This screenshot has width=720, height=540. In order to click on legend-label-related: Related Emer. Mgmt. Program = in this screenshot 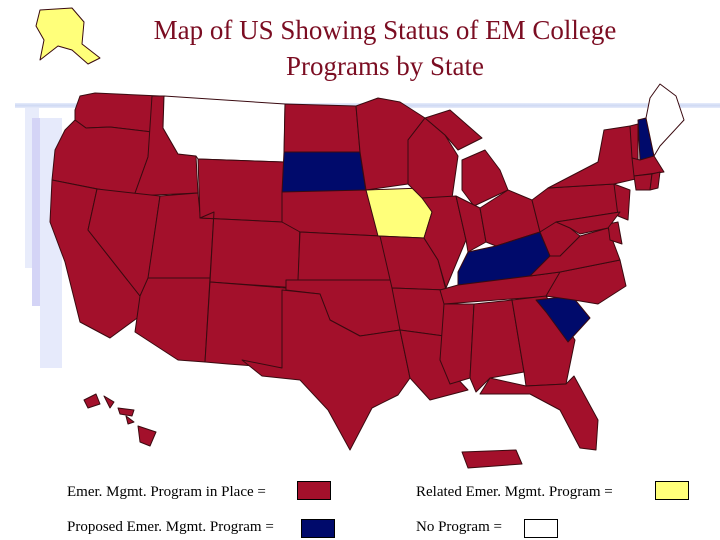, I will do `click(514, 492)`.